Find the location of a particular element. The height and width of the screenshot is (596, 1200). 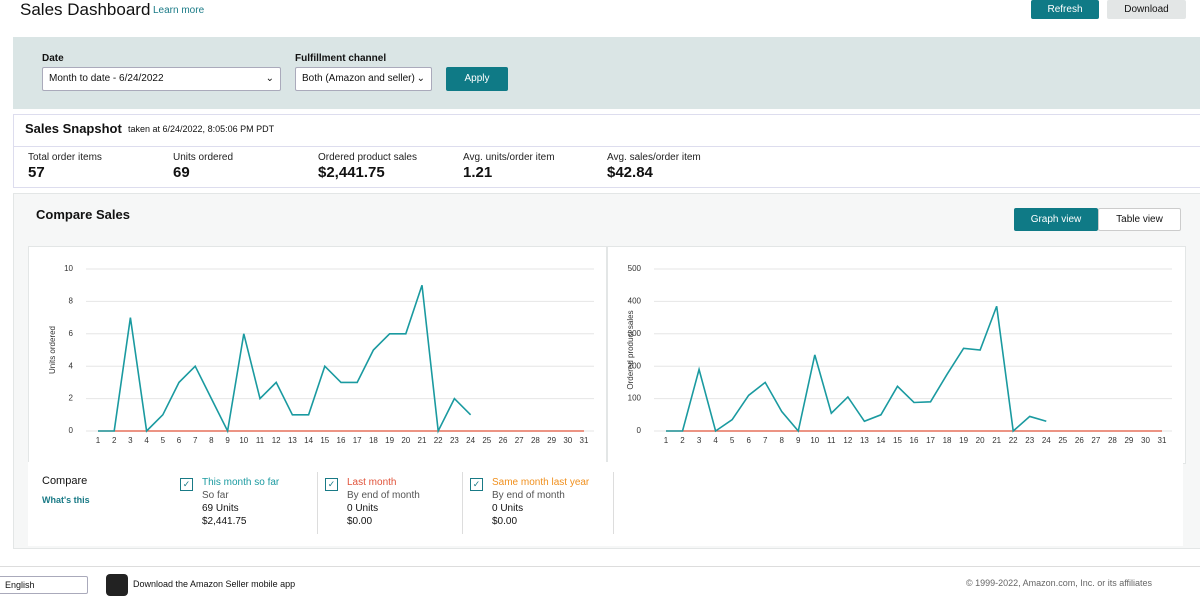

compare-sub: By end of month is located at coordinates (383, 495).